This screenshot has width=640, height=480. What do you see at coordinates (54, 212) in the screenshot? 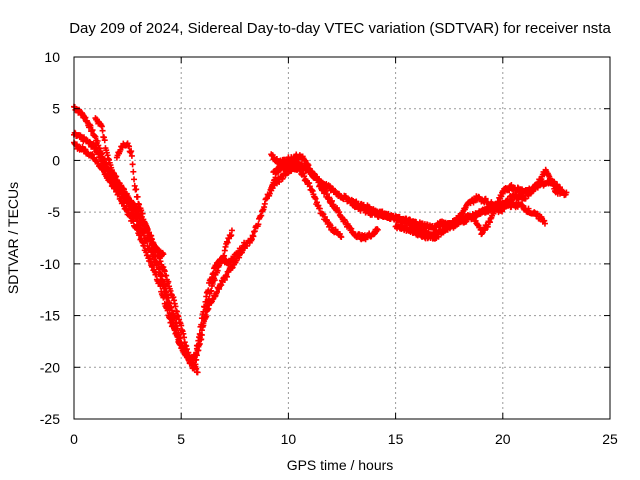
I see `y-tick-label: -5` at bounding box center [54, 212].